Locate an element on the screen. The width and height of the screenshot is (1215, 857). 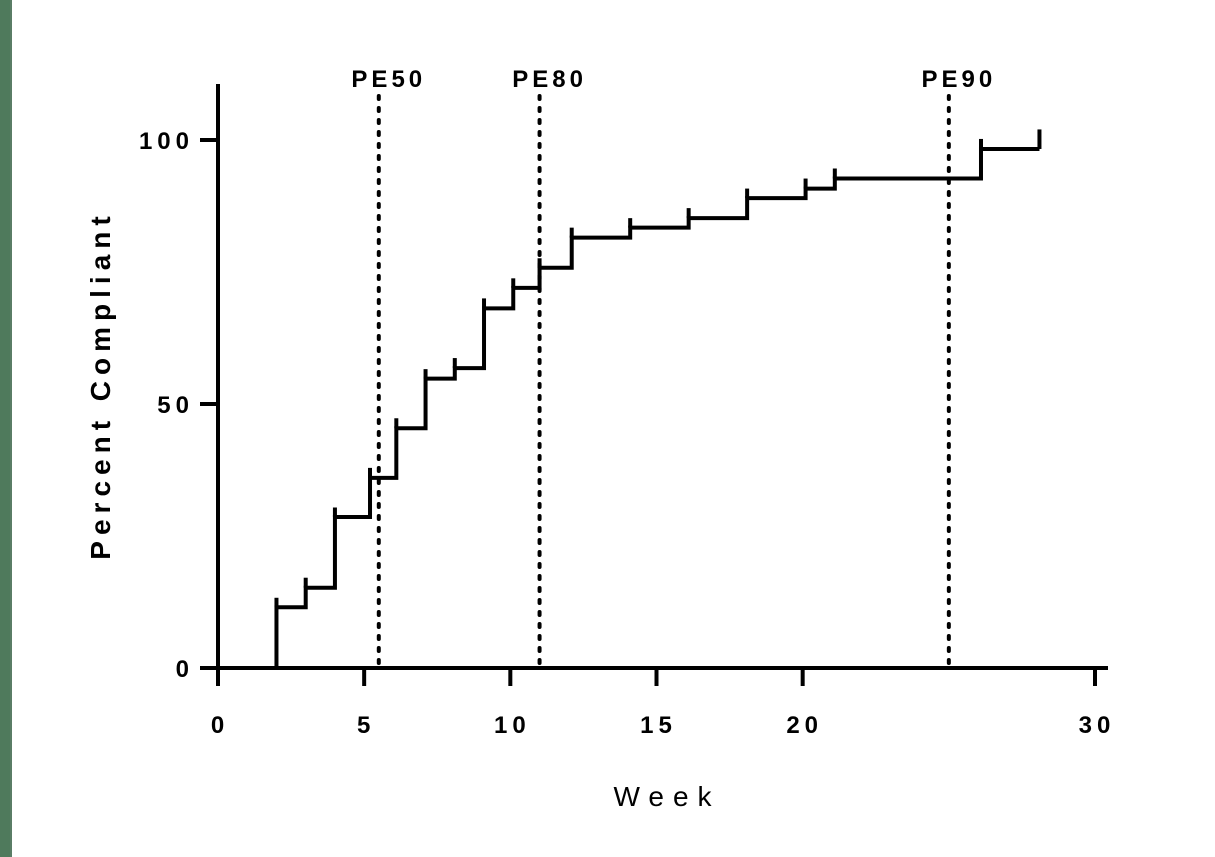
y-axis-title: Percent Compliant is located at coordinates (100, 384).